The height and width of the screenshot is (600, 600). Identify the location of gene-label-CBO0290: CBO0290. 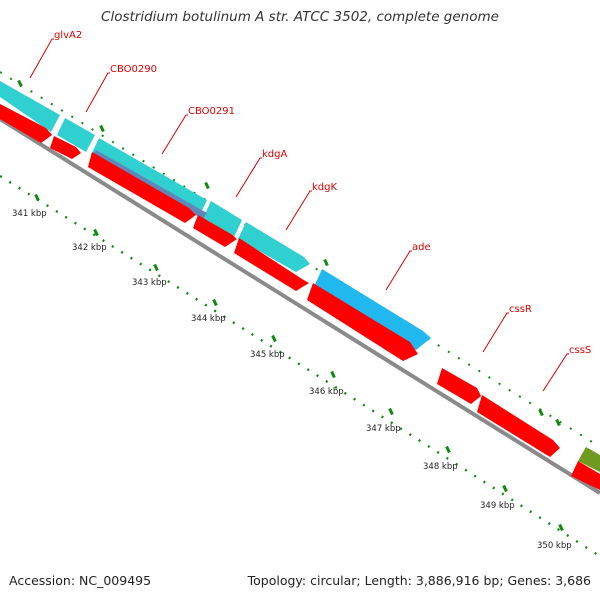
(133, 69).